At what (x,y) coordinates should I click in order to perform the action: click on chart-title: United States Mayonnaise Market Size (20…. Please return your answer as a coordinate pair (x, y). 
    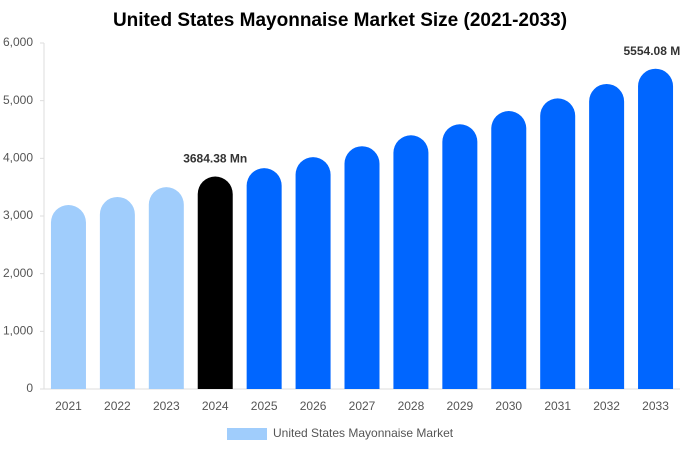
    Looking at the image, I should click on (340, 20).